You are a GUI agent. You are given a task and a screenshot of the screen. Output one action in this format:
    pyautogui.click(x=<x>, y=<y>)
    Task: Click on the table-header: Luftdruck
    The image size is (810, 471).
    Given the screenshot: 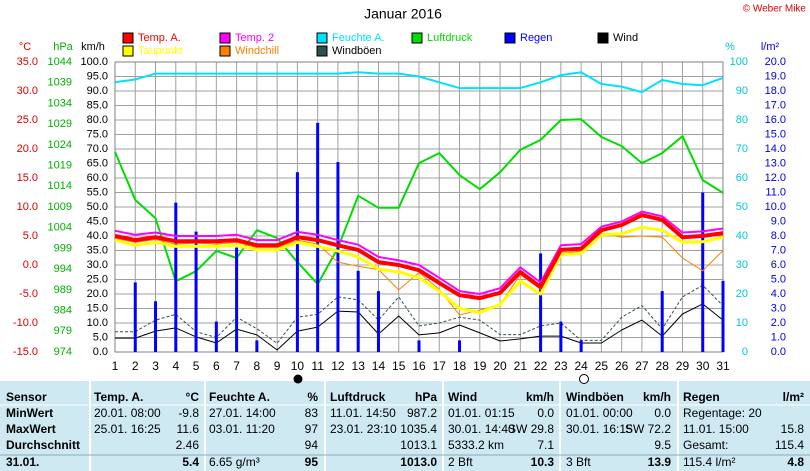 What is the action you would take?
    pyautogui.click(x=358, y=397)
    